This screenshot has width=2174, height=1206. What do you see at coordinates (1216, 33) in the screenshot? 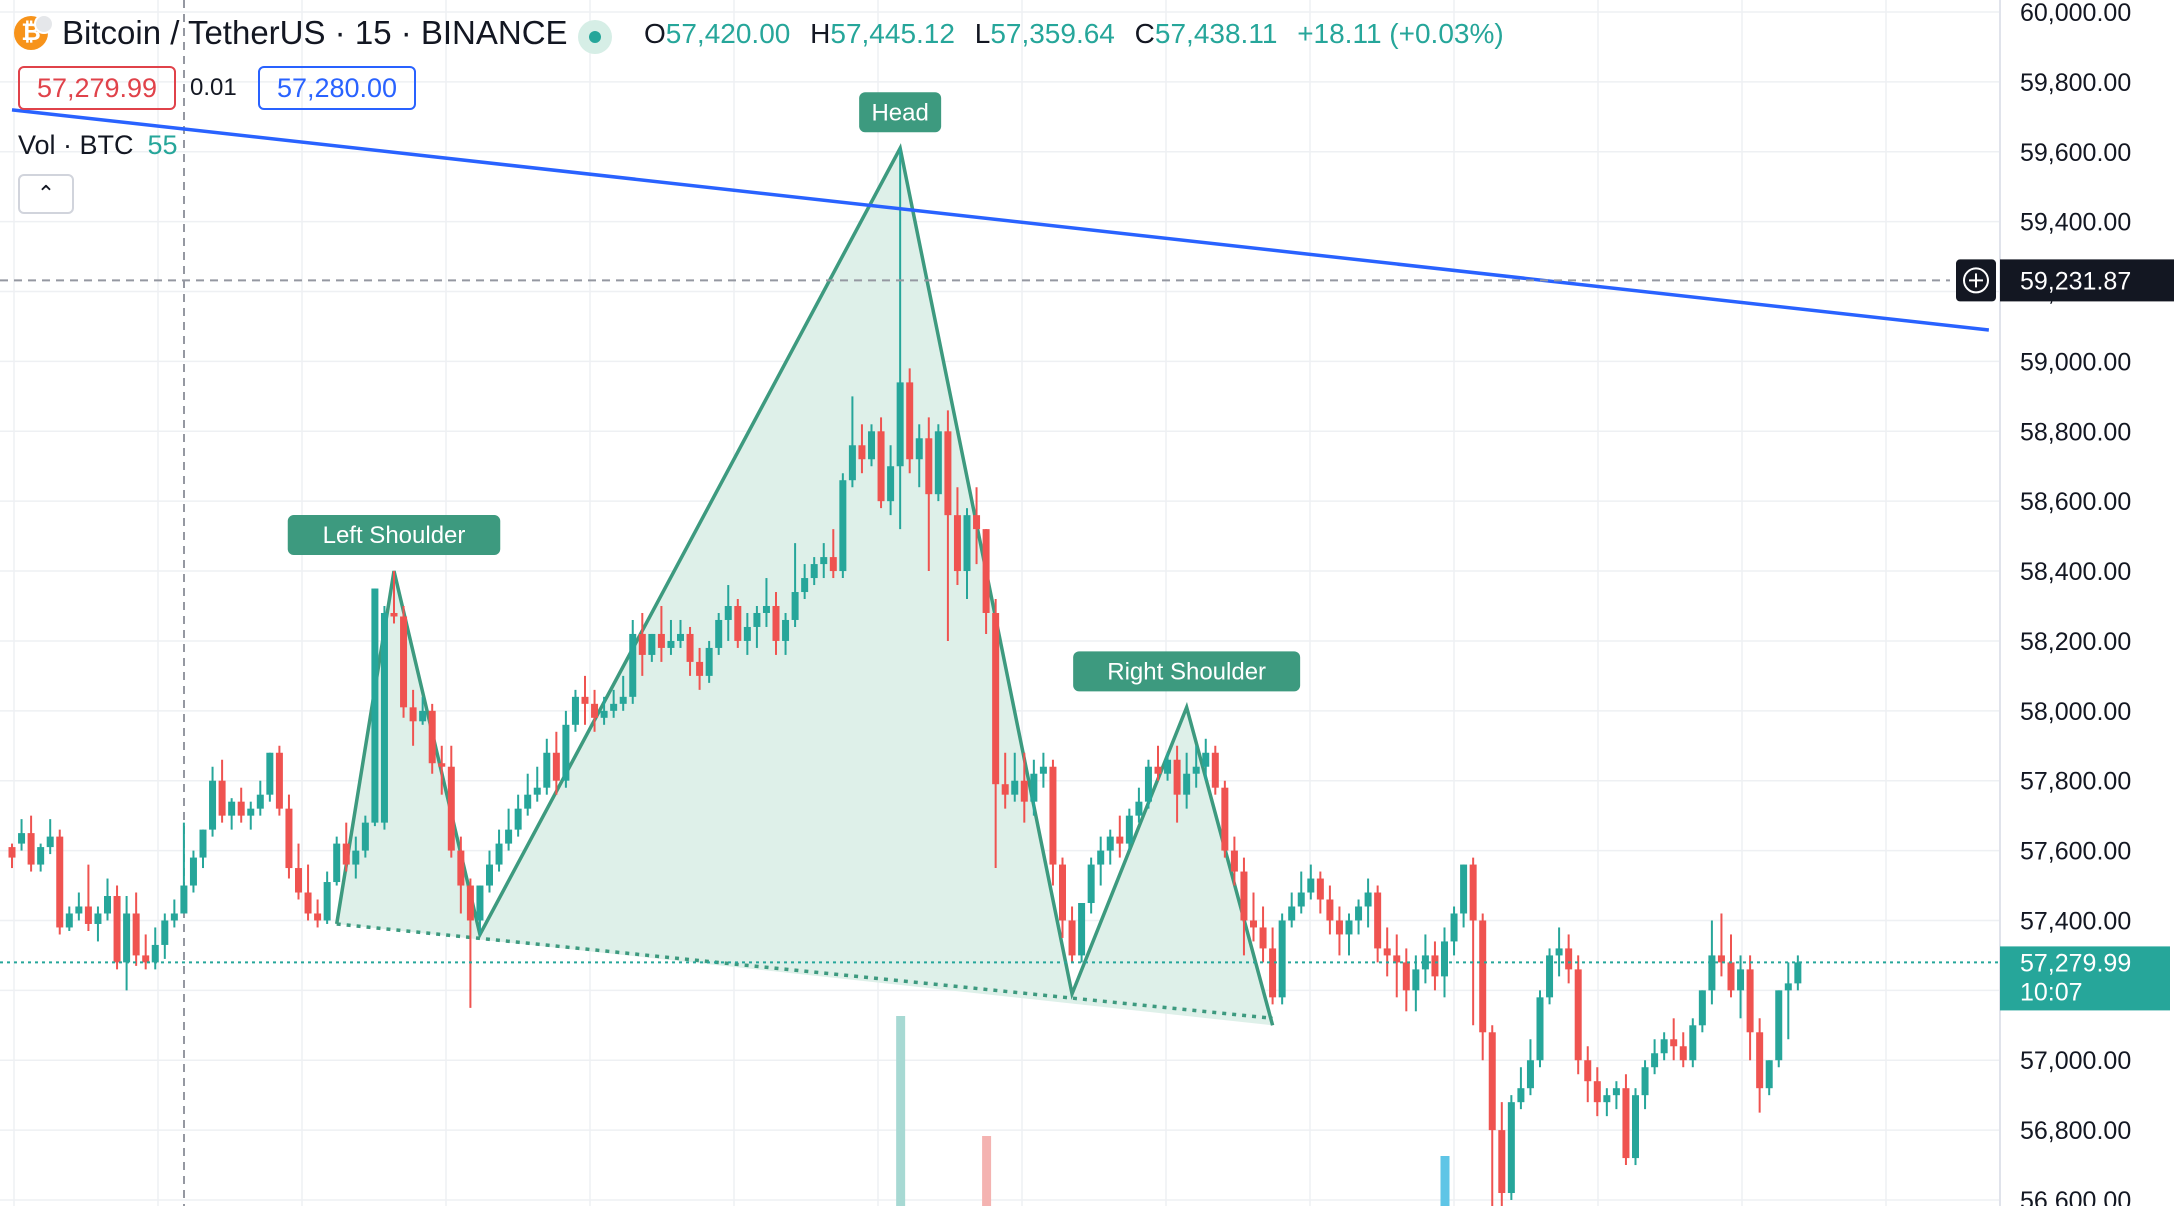
I see `close-value: 57,438.11` at bounding box center [1216, 33].